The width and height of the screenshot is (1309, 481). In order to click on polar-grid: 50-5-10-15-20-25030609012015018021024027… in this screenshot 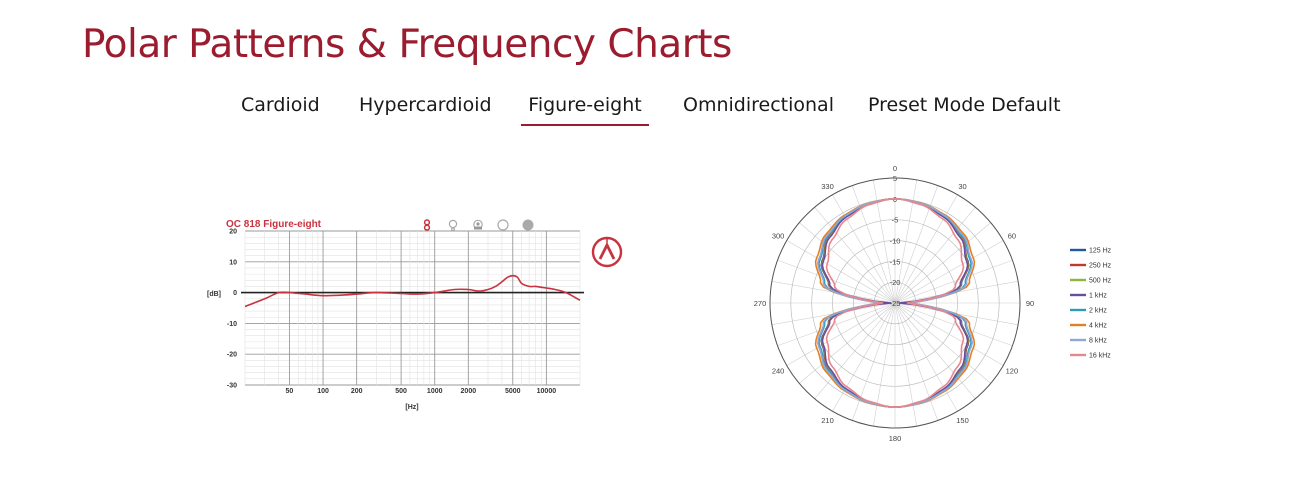, I will do `click(894, 303)`.